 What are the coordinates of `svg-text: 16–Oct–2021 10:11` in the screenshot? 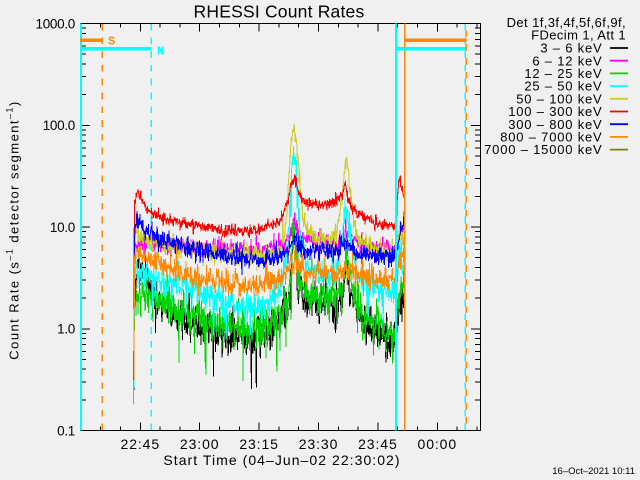 It's located at (593, 471).